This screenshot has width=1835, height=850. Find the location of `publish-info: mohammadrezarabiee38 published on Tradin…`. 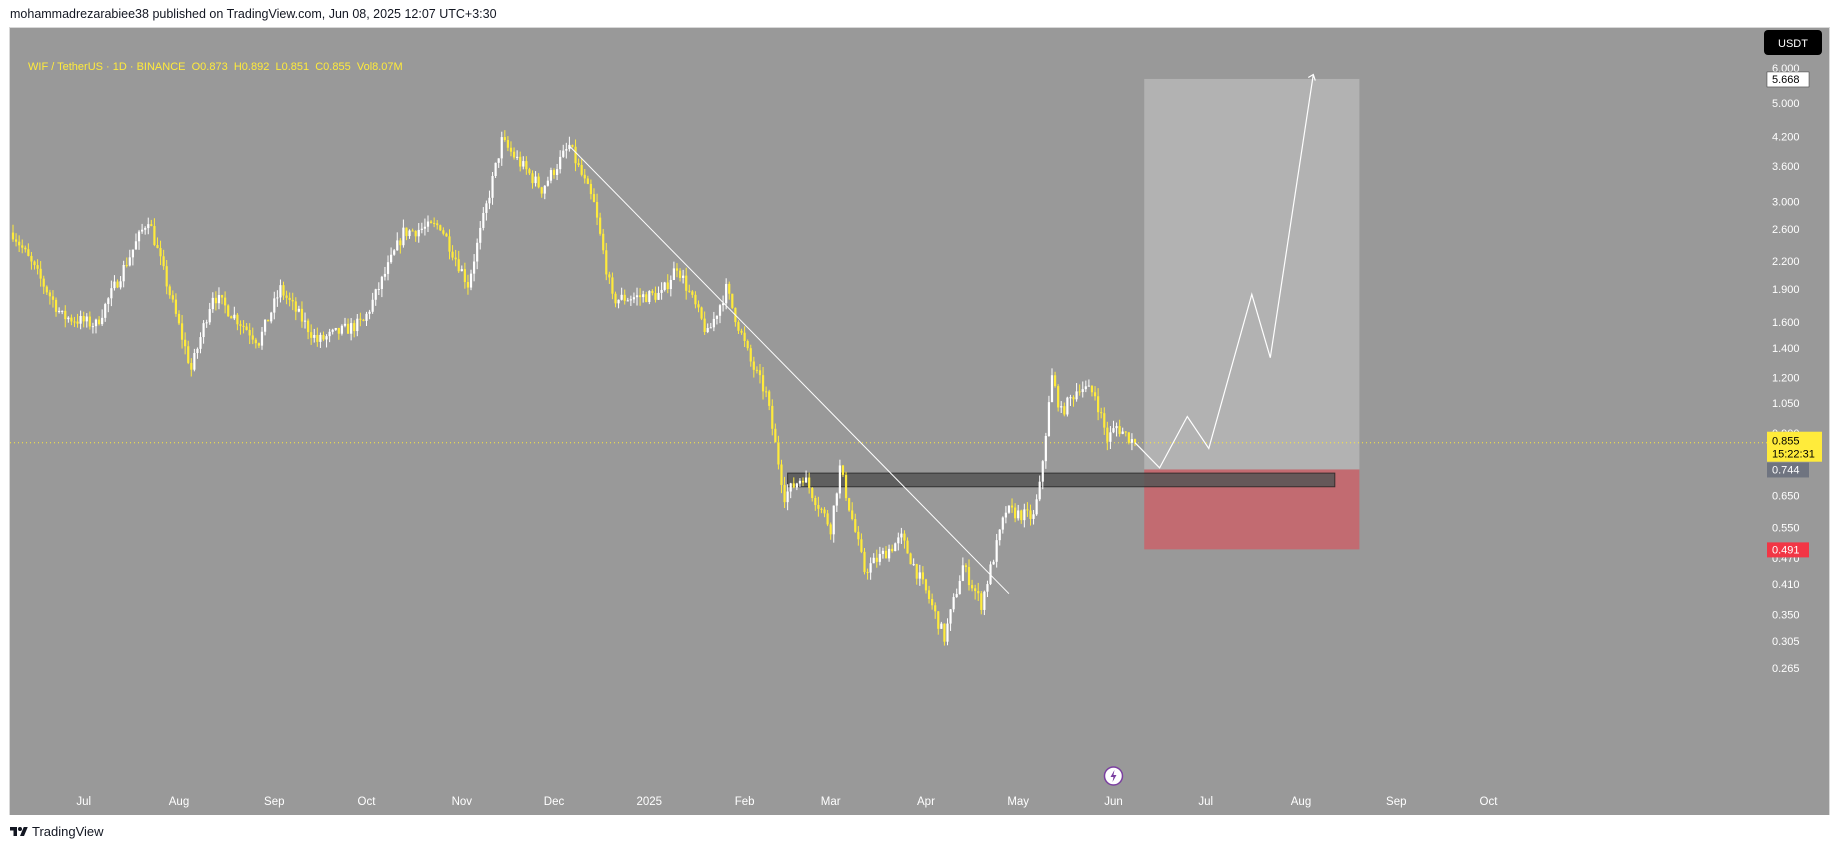

publish-info: mohammadrezarabiee38 published on Tradin… is located at coordinates (253, 14).